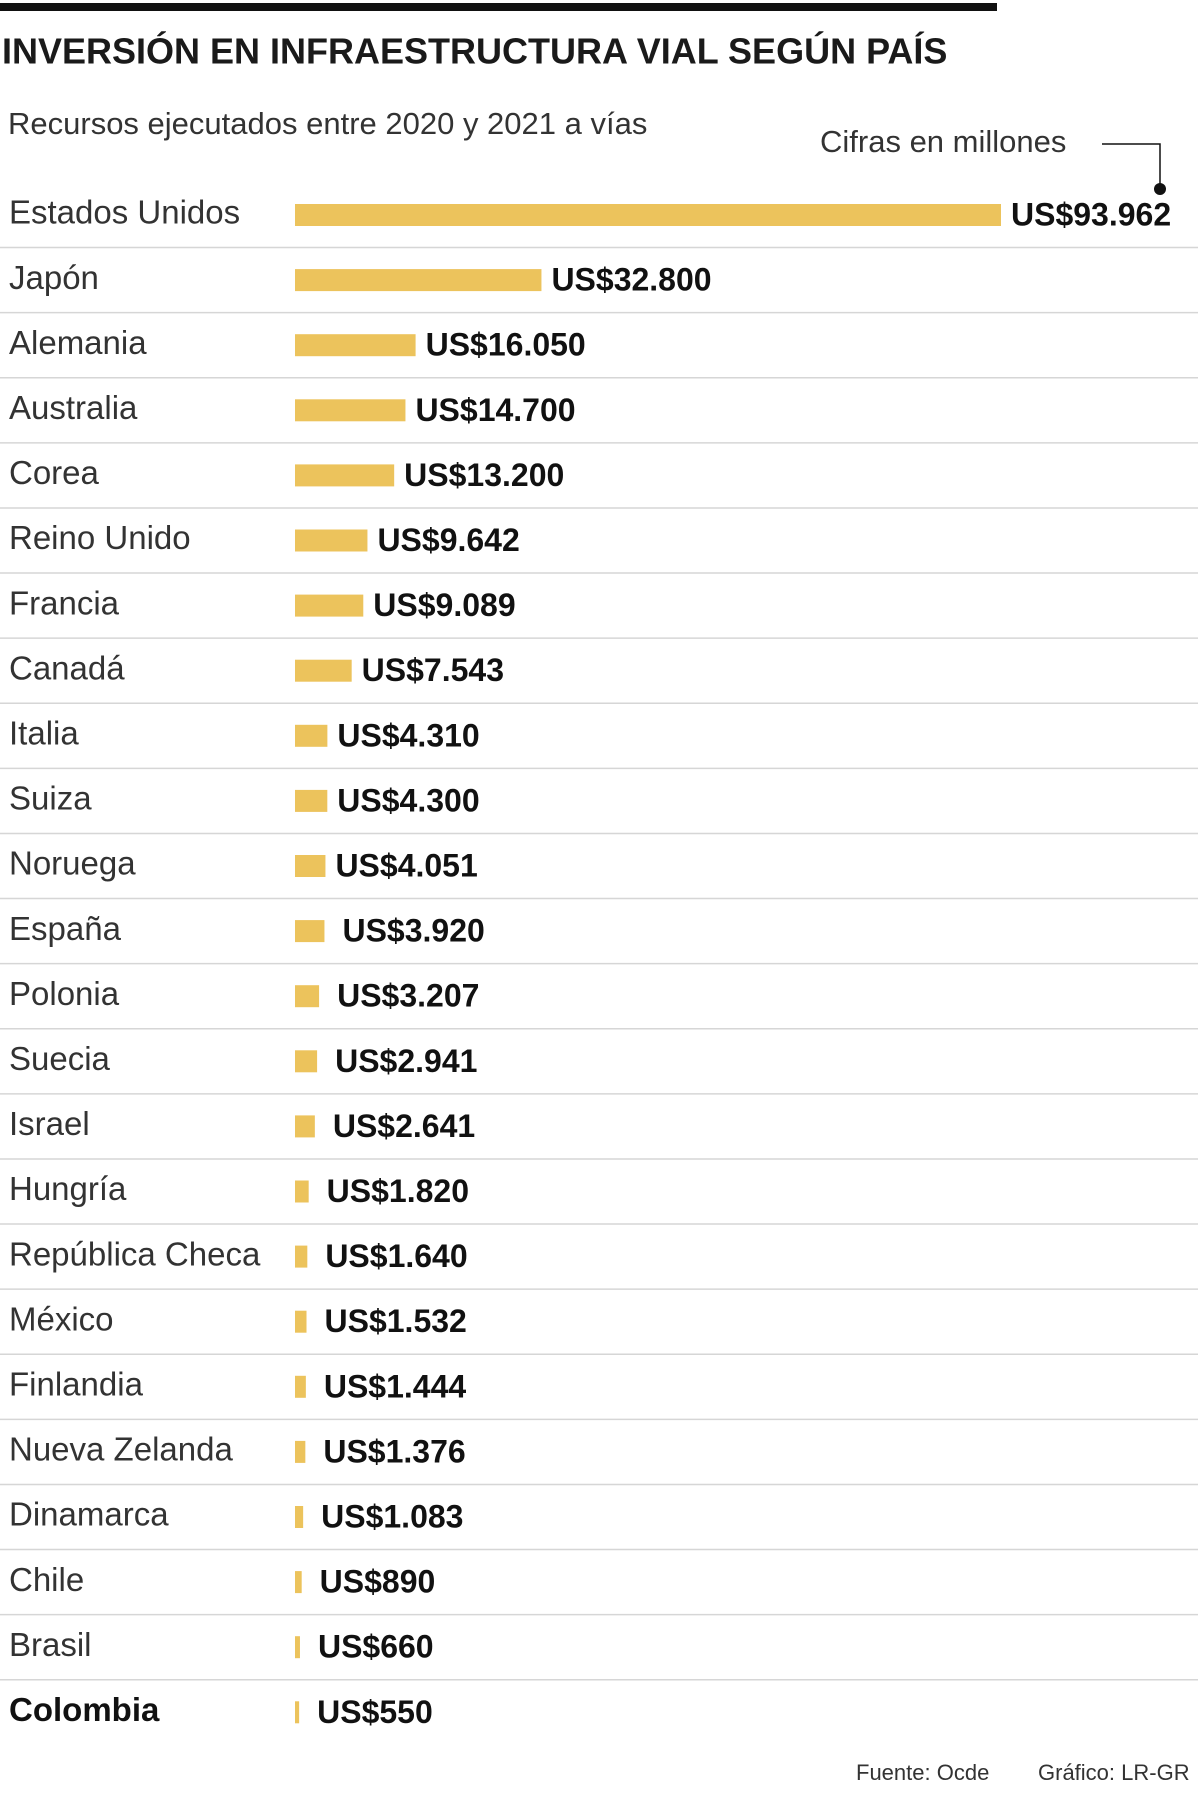 The image size is (1200, 1798). I want to click on credit: Gráfico: LR-GR, so click(1114, 1772).